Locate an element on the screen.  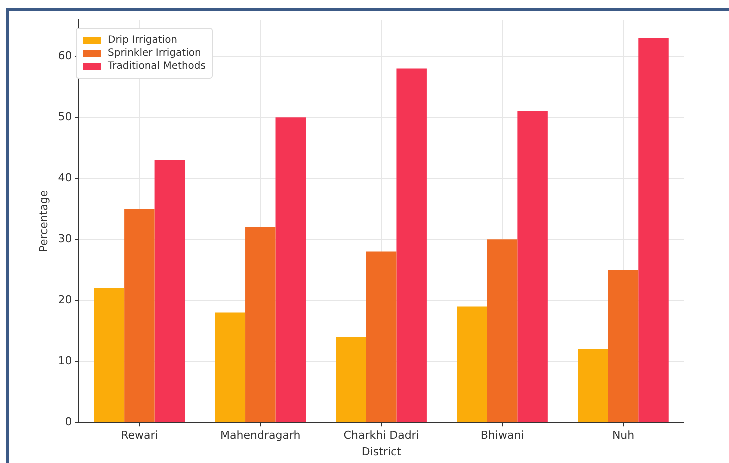
x-tick-label: Bhiwani is located at coordinates (502, 435).